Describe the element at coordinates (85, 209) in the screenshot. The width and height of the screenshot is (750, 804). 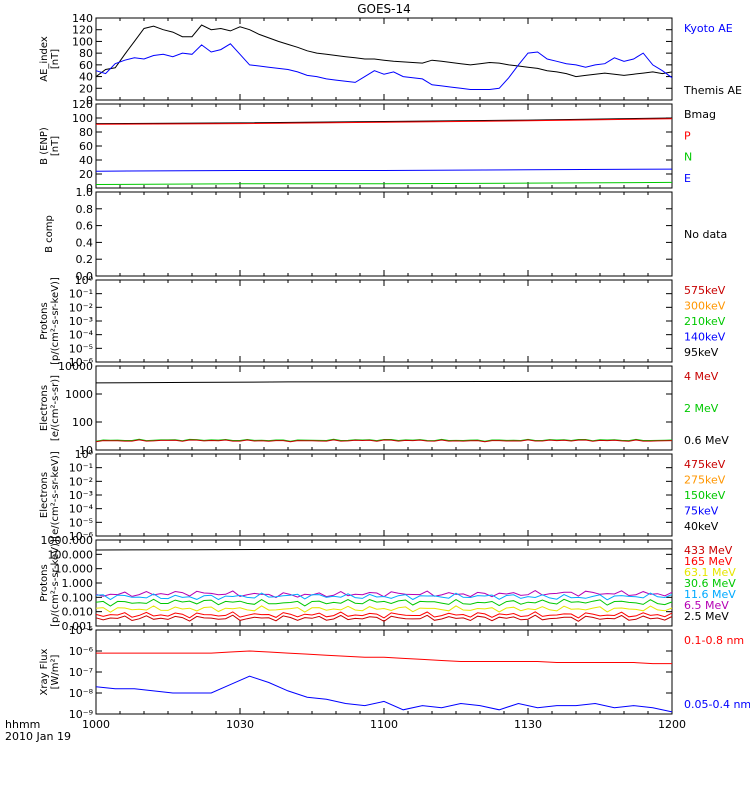
I see `y-tick-label: 0.8` at that location.